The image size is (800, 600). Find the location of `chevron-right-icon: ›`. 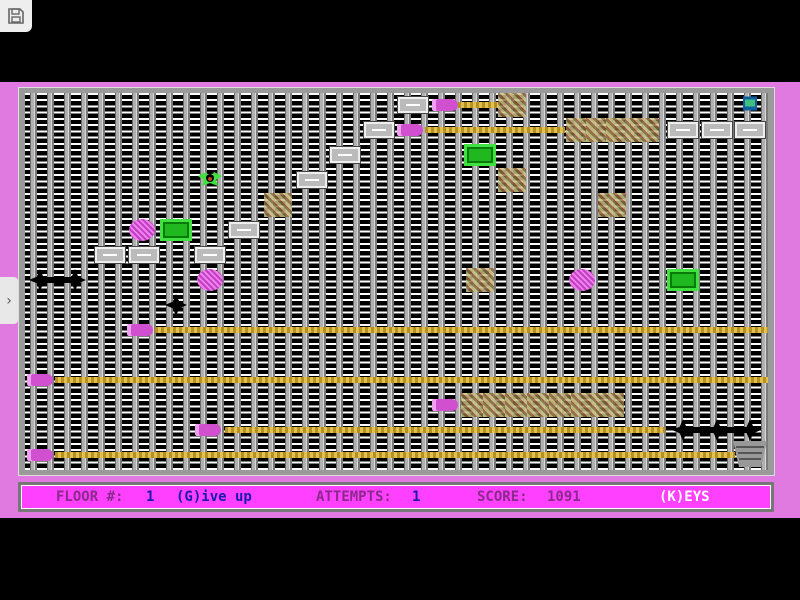

chevron-right-icon: › is located at coordinates (9, 300).